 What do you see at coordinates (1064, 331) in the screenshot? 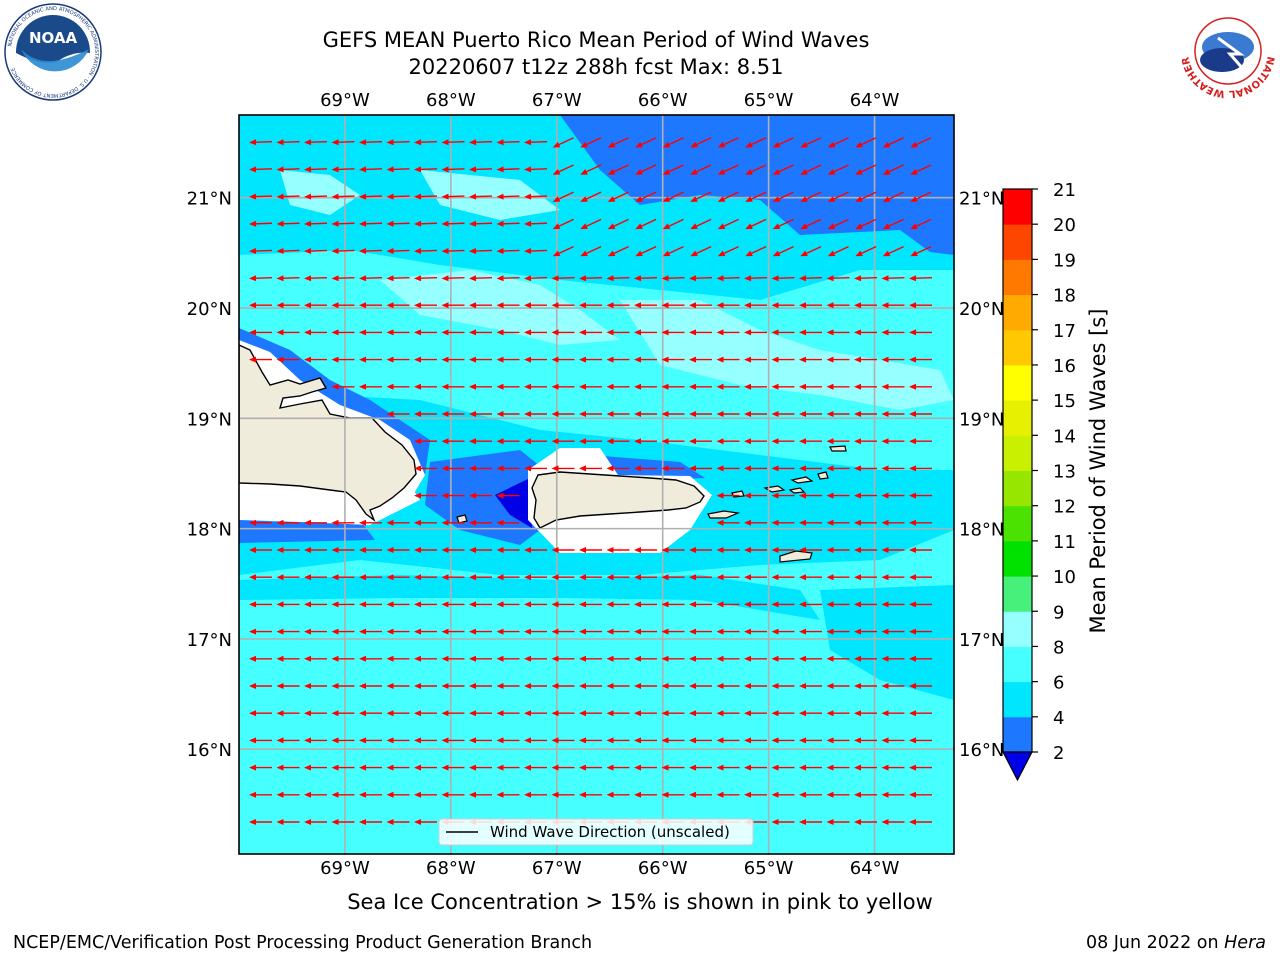
I see `colorbar-tick-label: 17` at bounding box center [1064, 331].